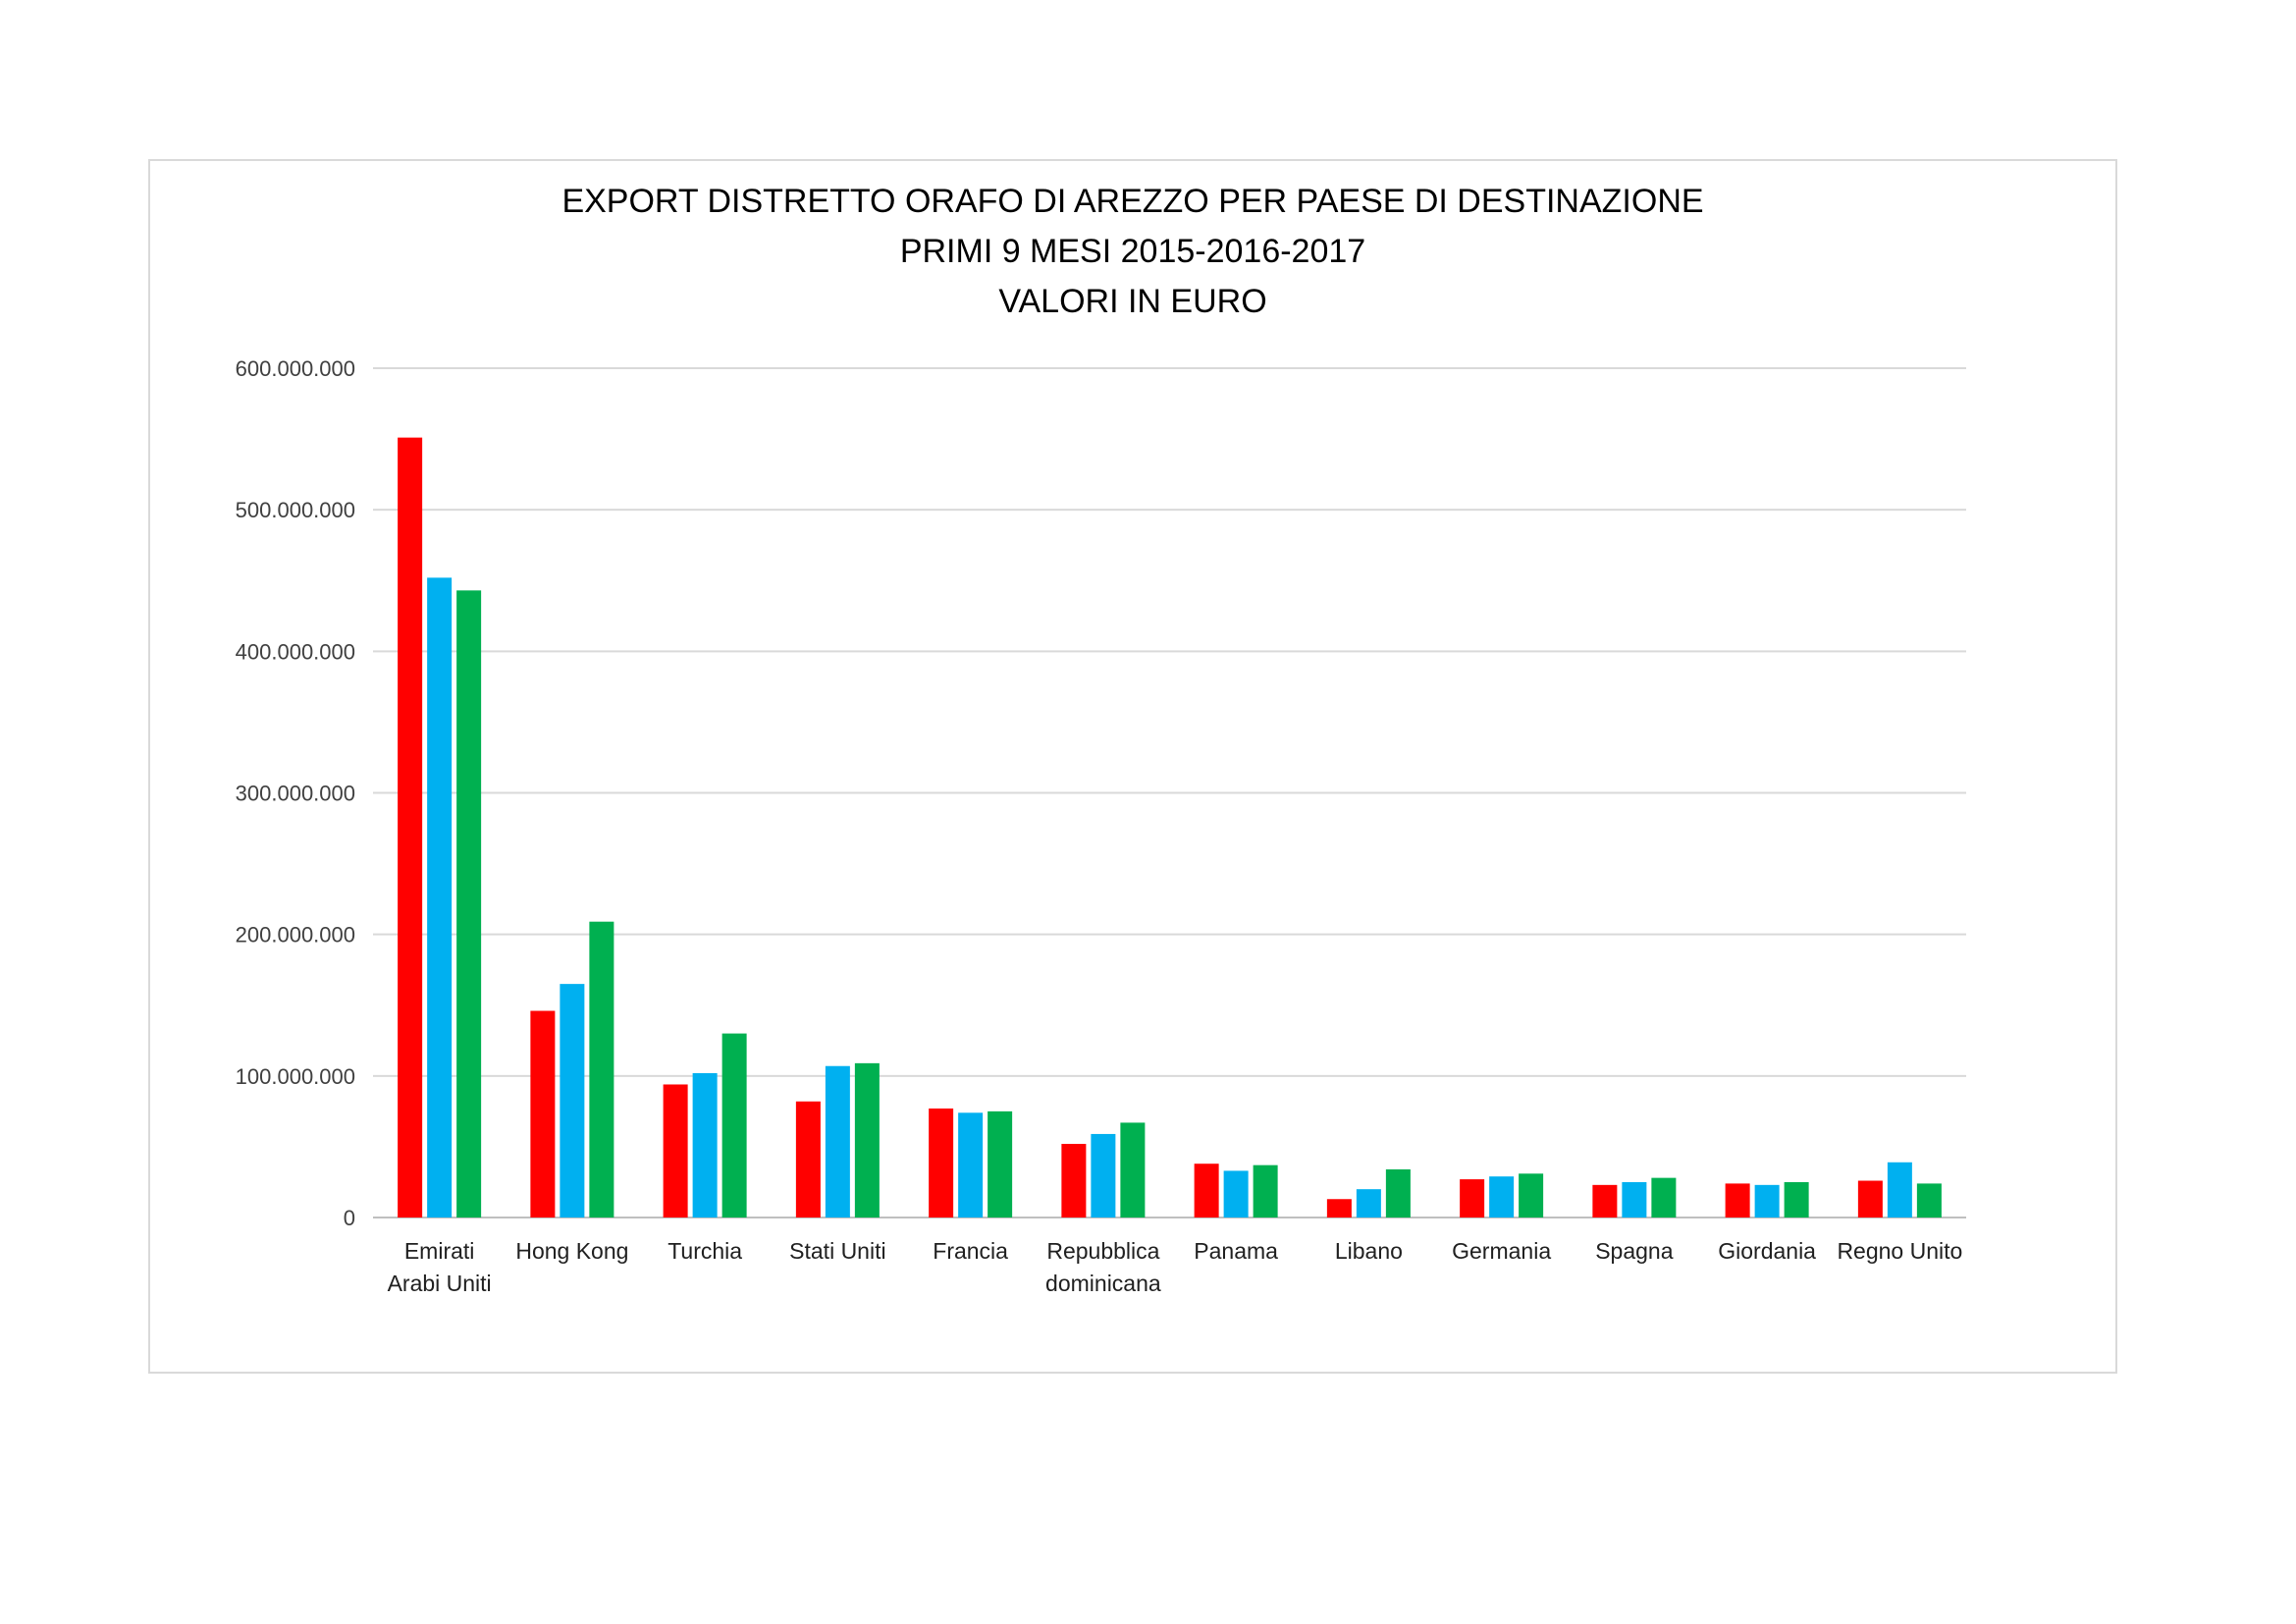  What do you see at coordinates (296, 794) in the screenshot?
I see `y-tick-label: 300.000.000` at bounding box center [296, 794].